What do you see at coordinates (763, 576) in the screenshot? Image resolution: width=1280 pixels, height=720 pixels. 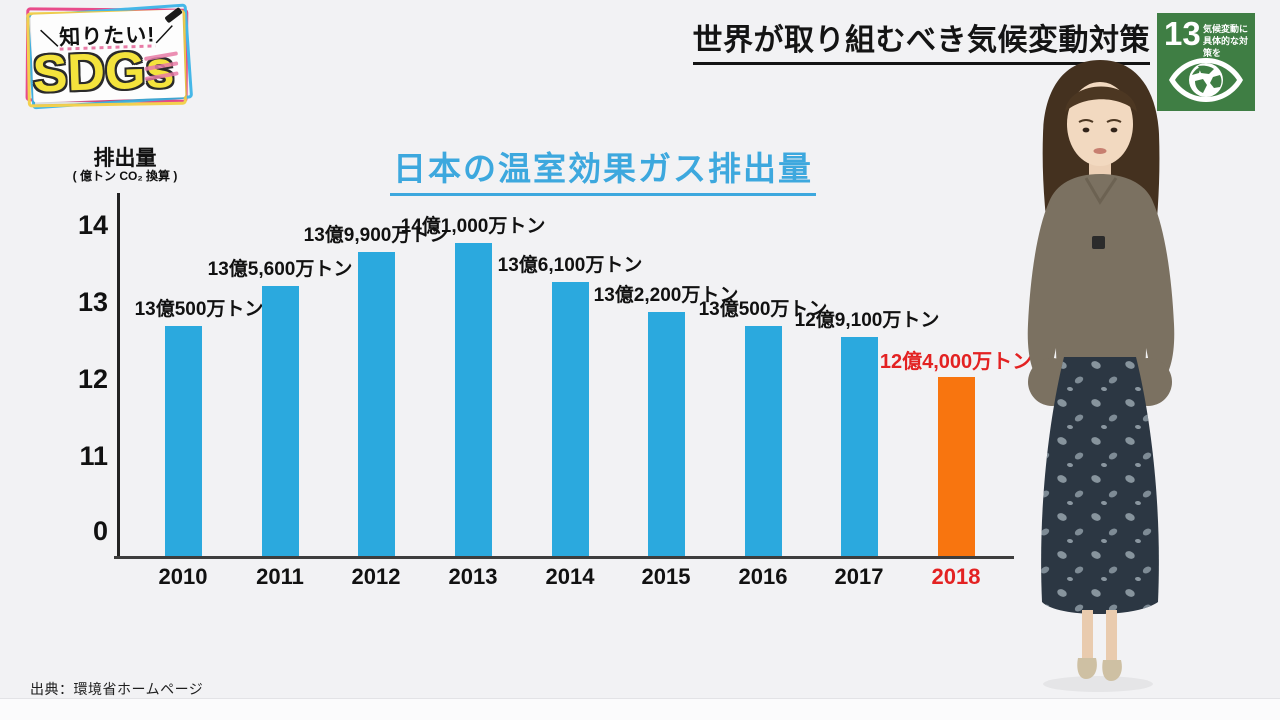 I see `x-tick-2016: 2016` at bounding box center [763, 576].